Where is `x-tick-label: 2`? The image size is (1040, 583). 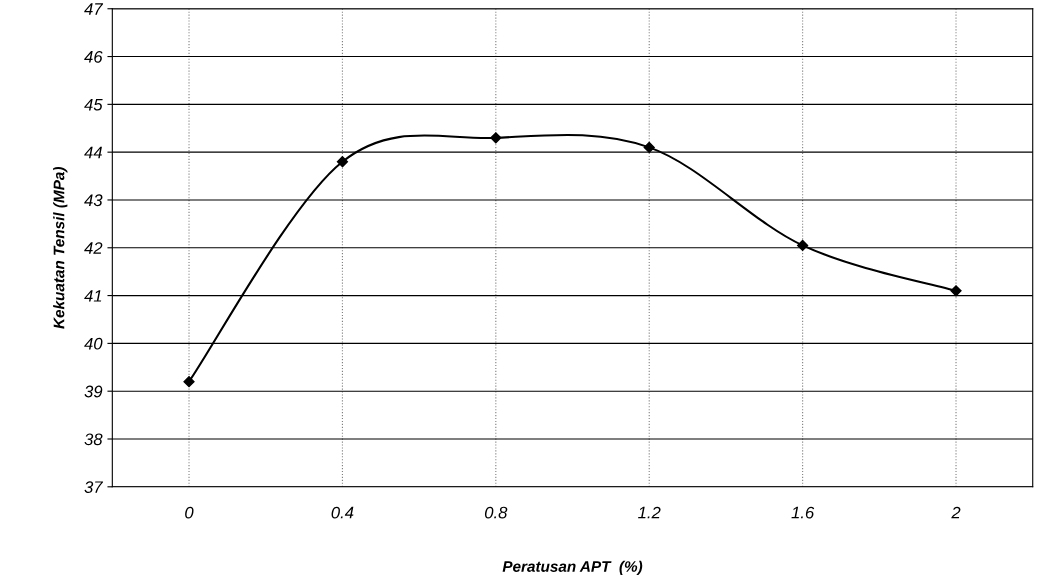
x-tick-label: 2 is located at coordinates (956, 512).